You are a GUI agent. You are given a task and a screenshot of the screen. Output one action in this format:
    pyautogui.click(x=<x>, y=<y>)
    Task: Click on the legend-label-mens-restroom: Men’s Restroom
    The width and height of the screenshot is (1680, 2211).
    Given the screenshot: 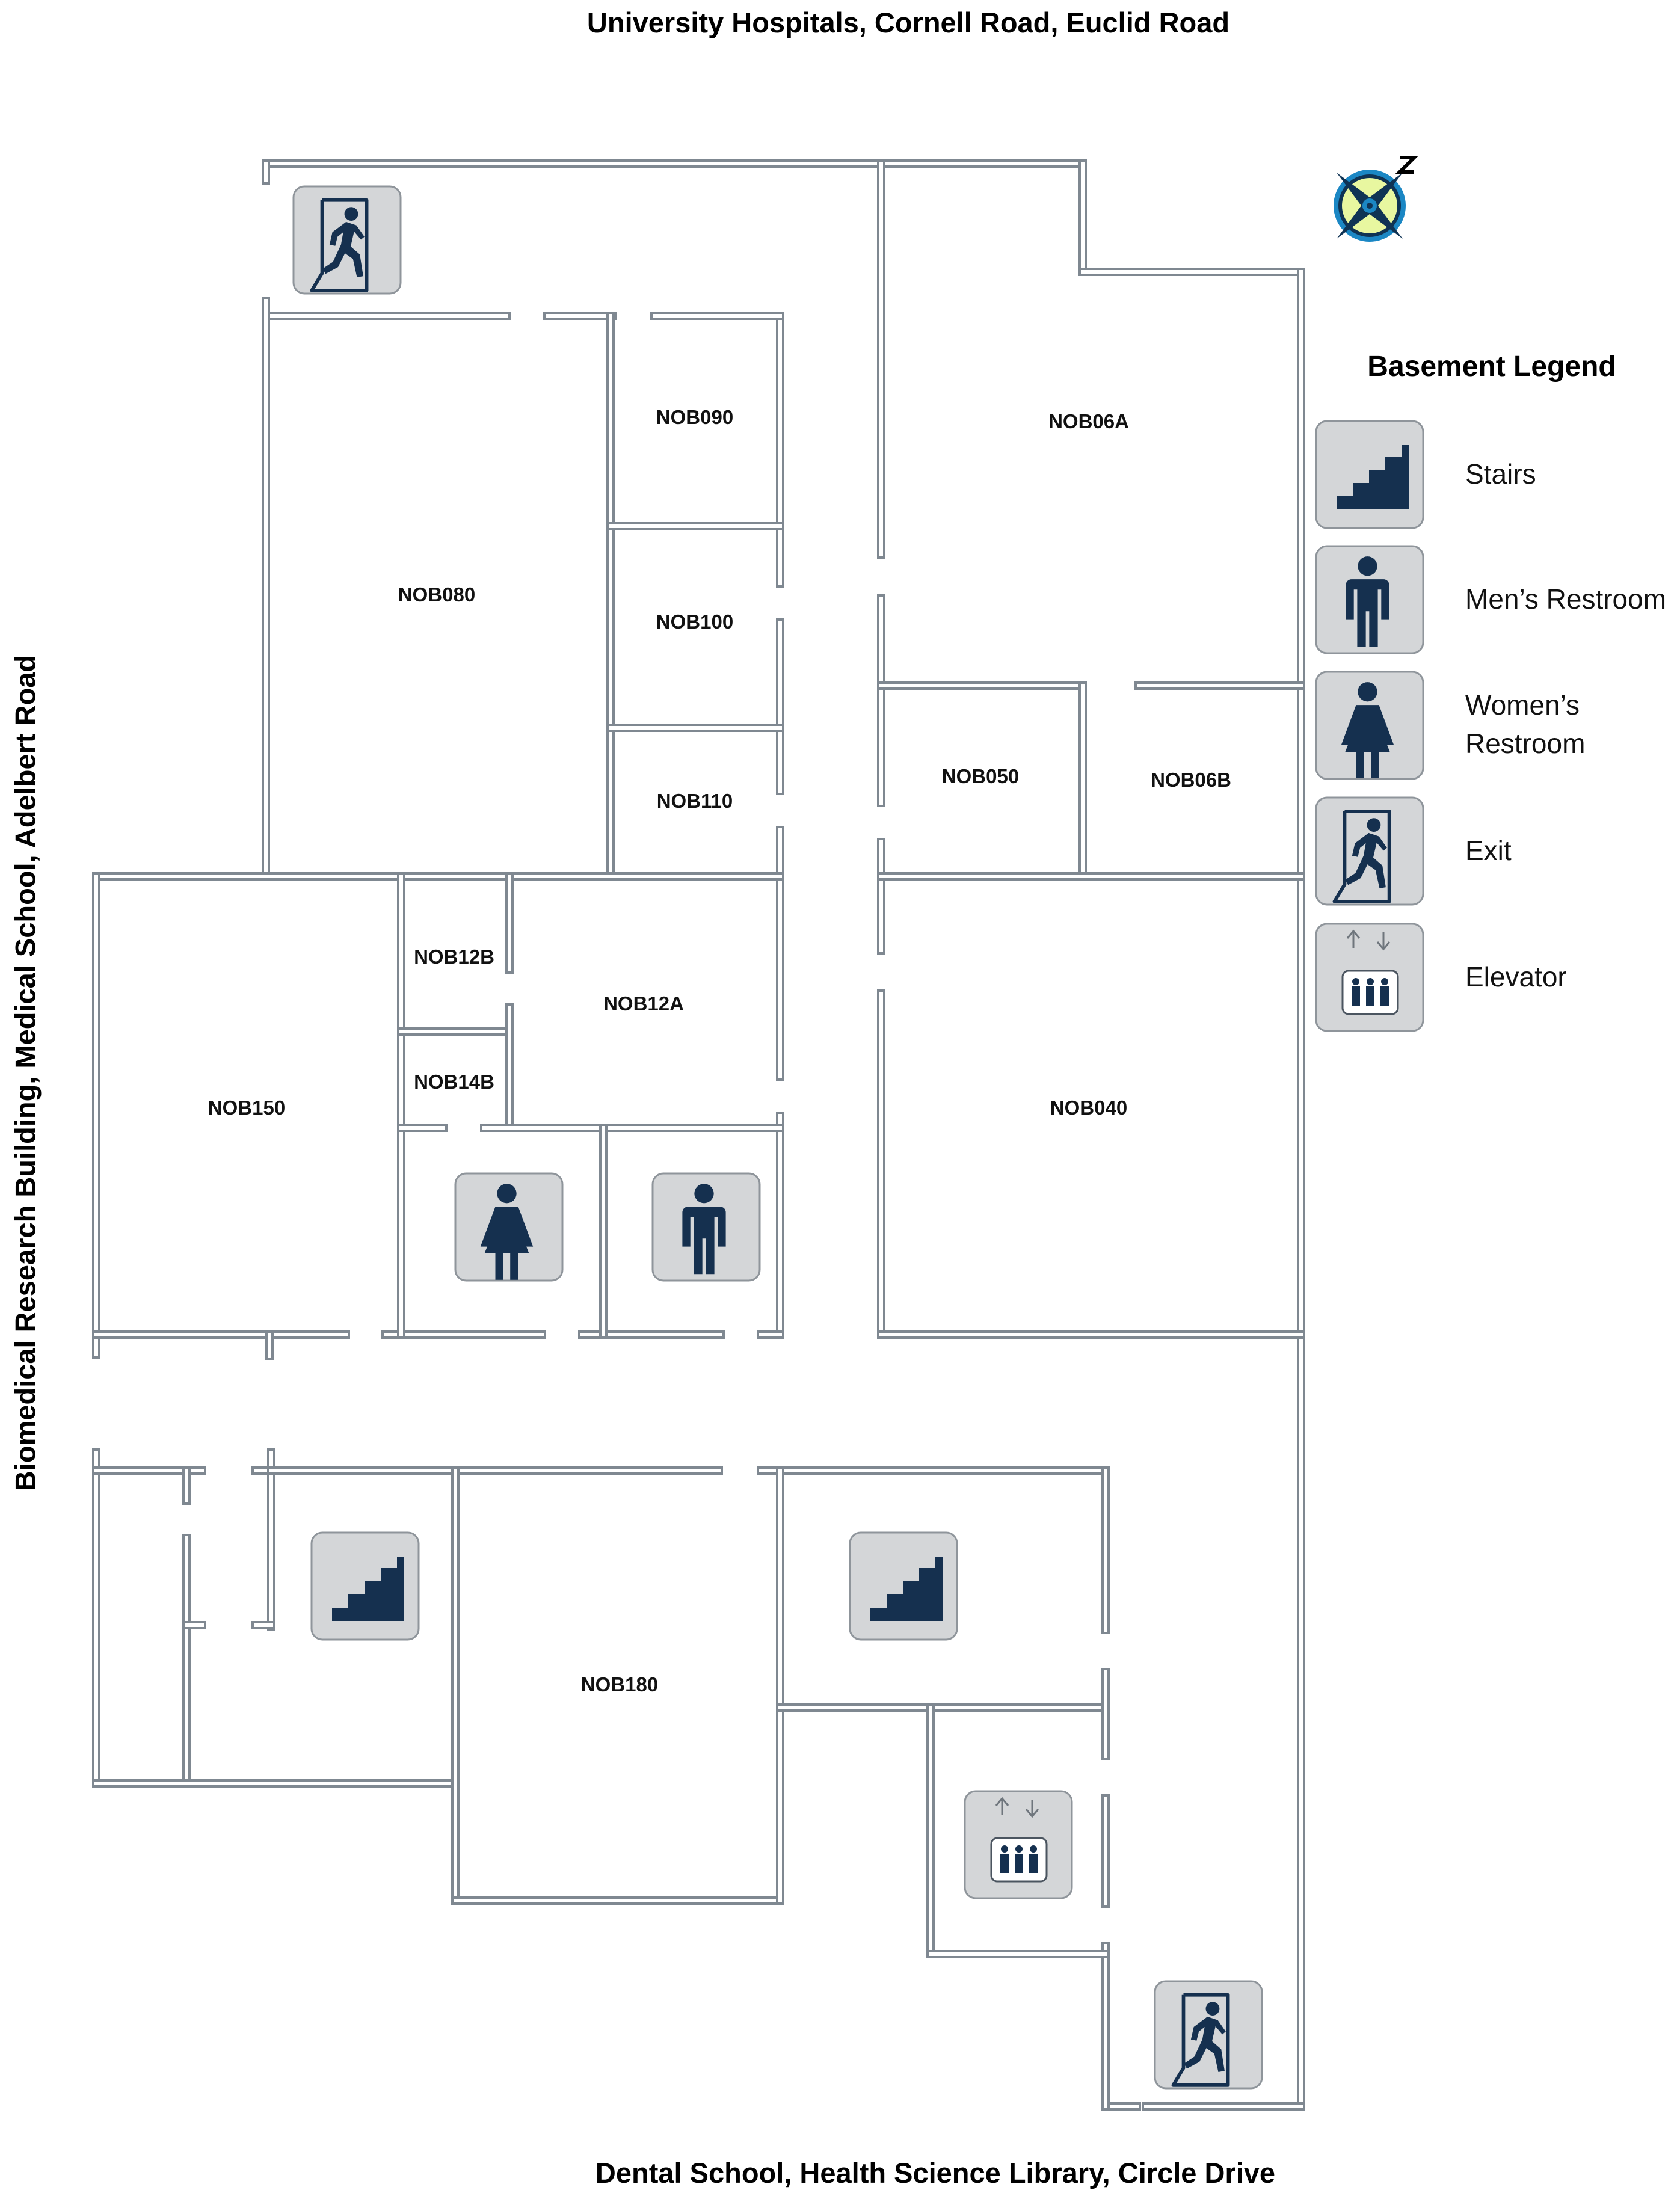 What is the action you would take?
    pyautogui.click(x=1566, y=599)
    